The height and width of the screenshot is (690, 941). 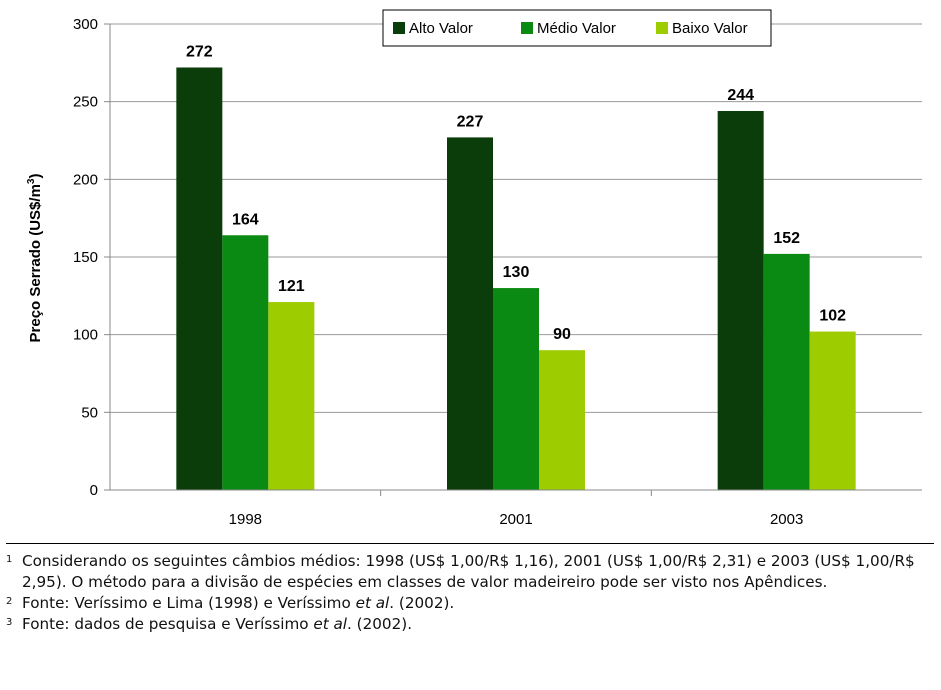 I want to click on data-label: 244, so click(x=740, y=95).